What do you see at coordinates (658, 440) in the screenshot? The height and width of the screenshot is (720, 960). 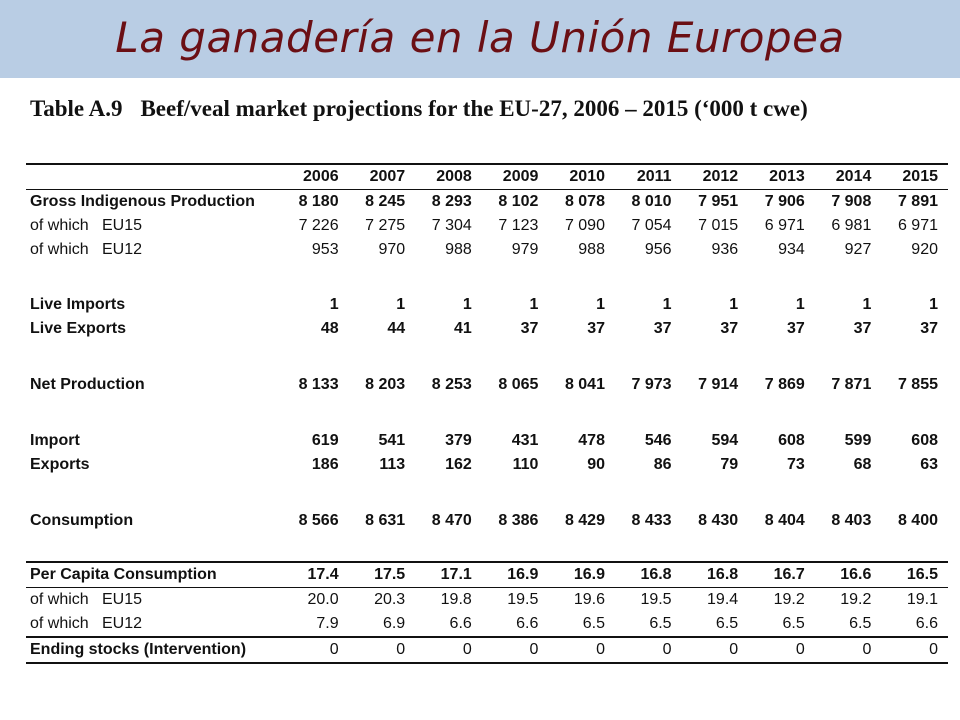 I see `value-cell: 546` at bounding box center [658, 440].